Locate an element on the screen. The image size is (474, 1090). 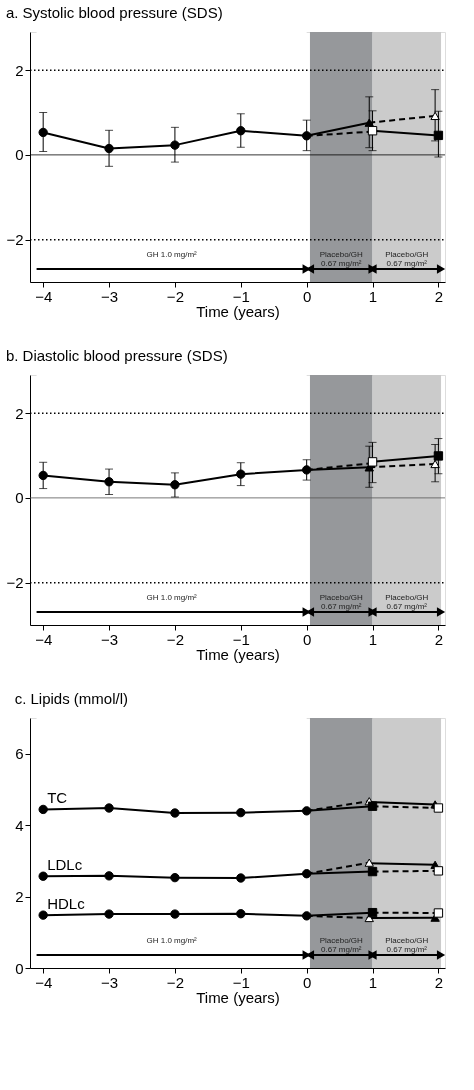
series-label: TC is located at coordinates (57, 798).